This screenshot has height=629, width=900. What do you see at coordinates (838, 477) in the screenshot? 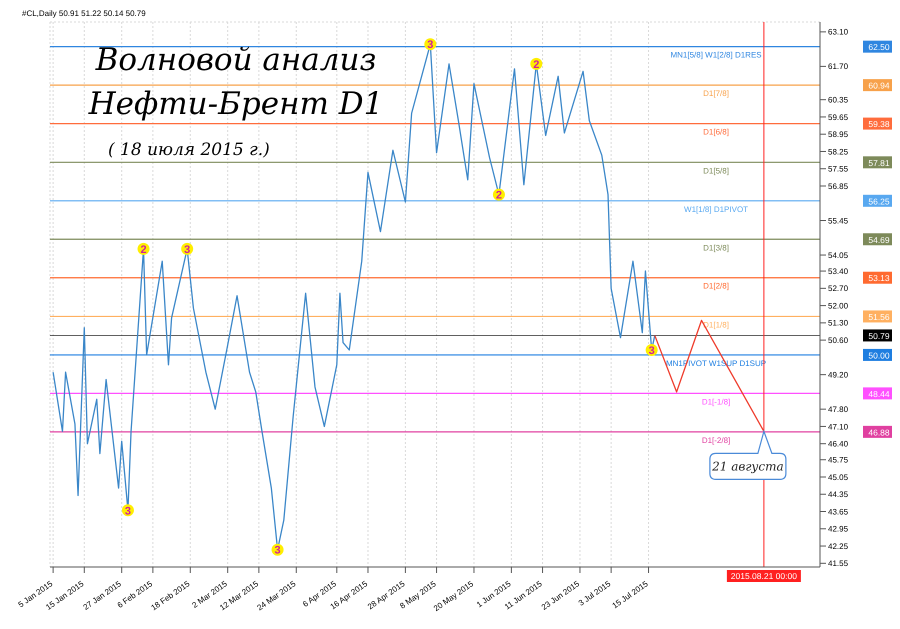
I see `y-tick-label: 45.05` at bounding box center [838, 477].